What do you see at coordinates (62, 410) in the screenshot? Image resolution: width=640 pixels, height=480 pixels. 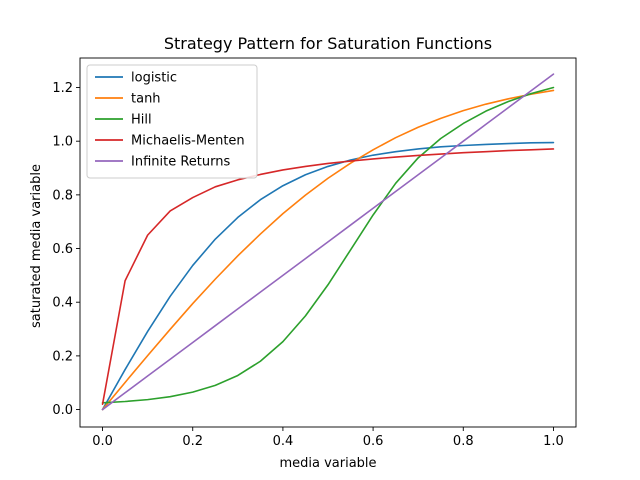 I see `y-tick-label: 0.0` at bounding box center [62, 410].